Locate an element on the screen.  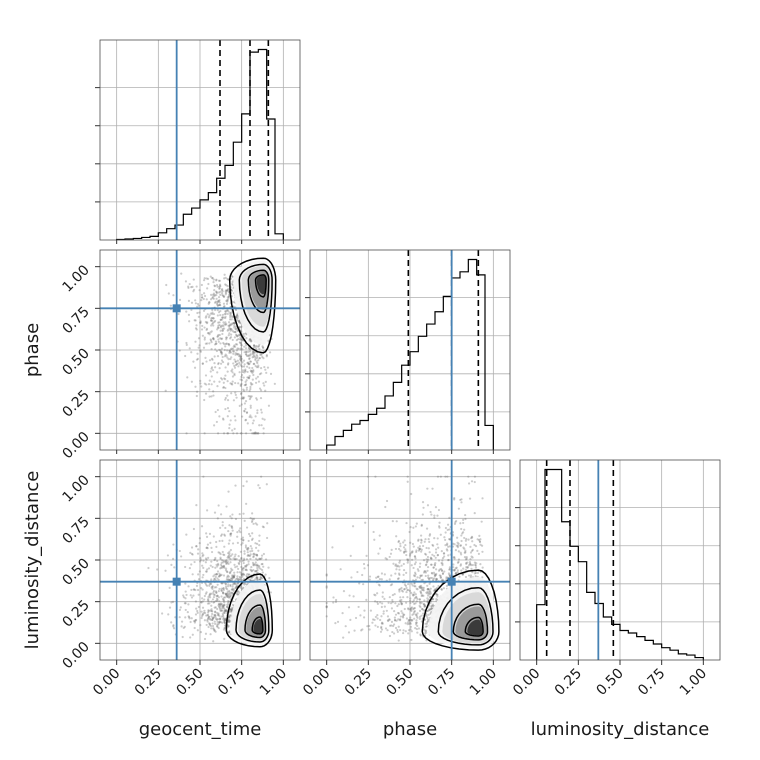
grid-lines is located at coordinates (410, 350).